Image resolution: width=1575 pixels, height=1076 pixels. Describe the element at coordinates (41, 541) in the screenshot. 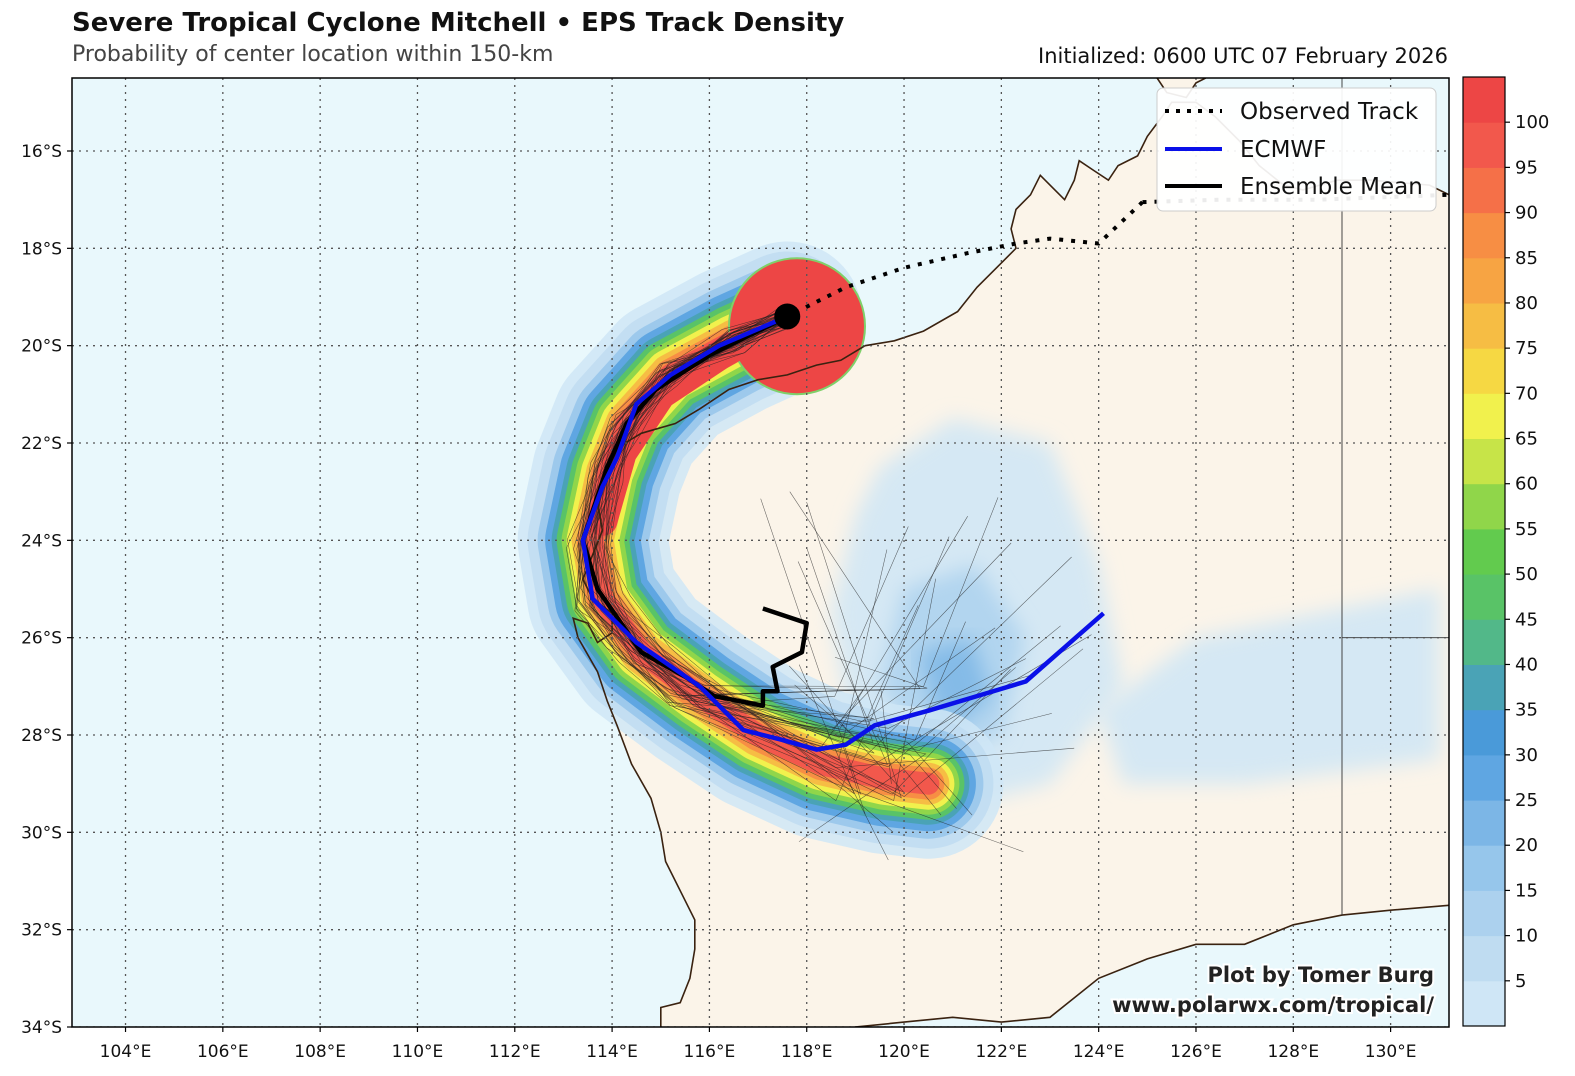

I see `lat-tick-label: 24°S` at that location.